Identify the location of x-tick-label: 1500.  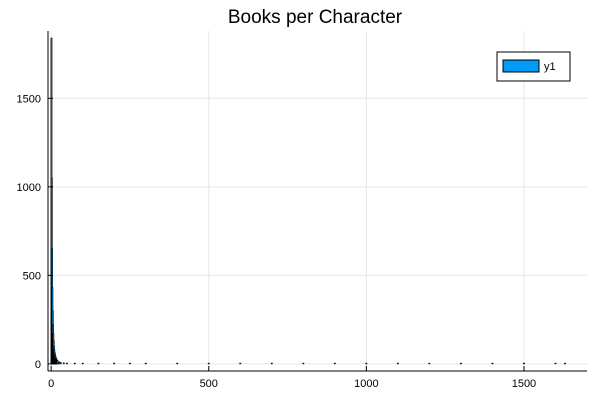
(524, 384).